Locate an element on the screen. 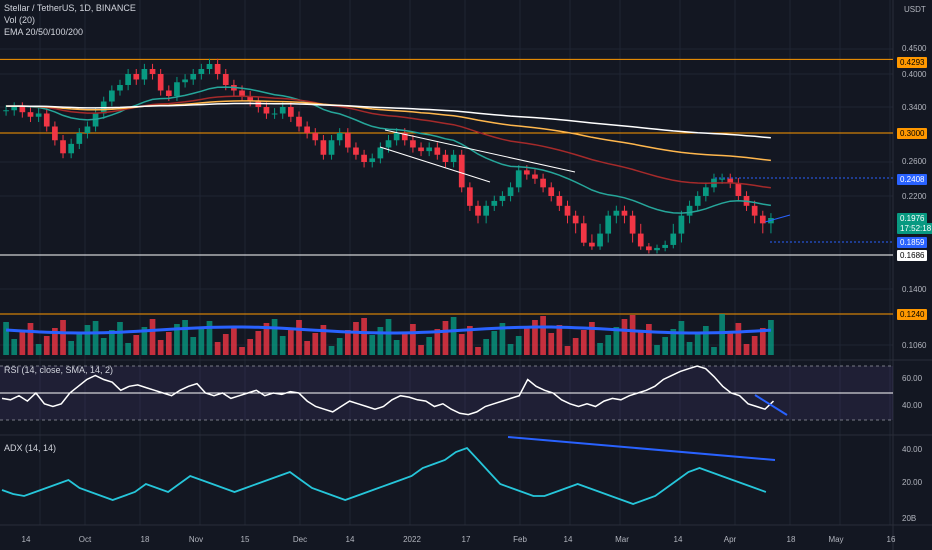  legend-rsi: RSI (14, close, SMA, 14, 2) is located at coordinates (59, 370).